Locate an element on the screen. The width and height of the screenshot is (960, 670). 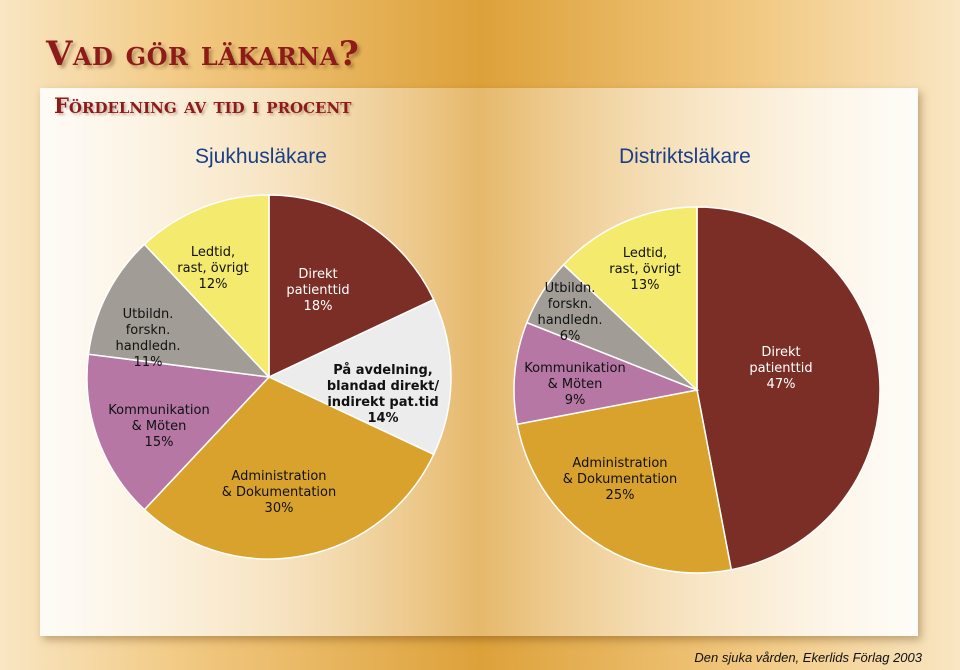
pie-slice-distriktslakare-kommunikation-moten is located at coordinates (606, 373).